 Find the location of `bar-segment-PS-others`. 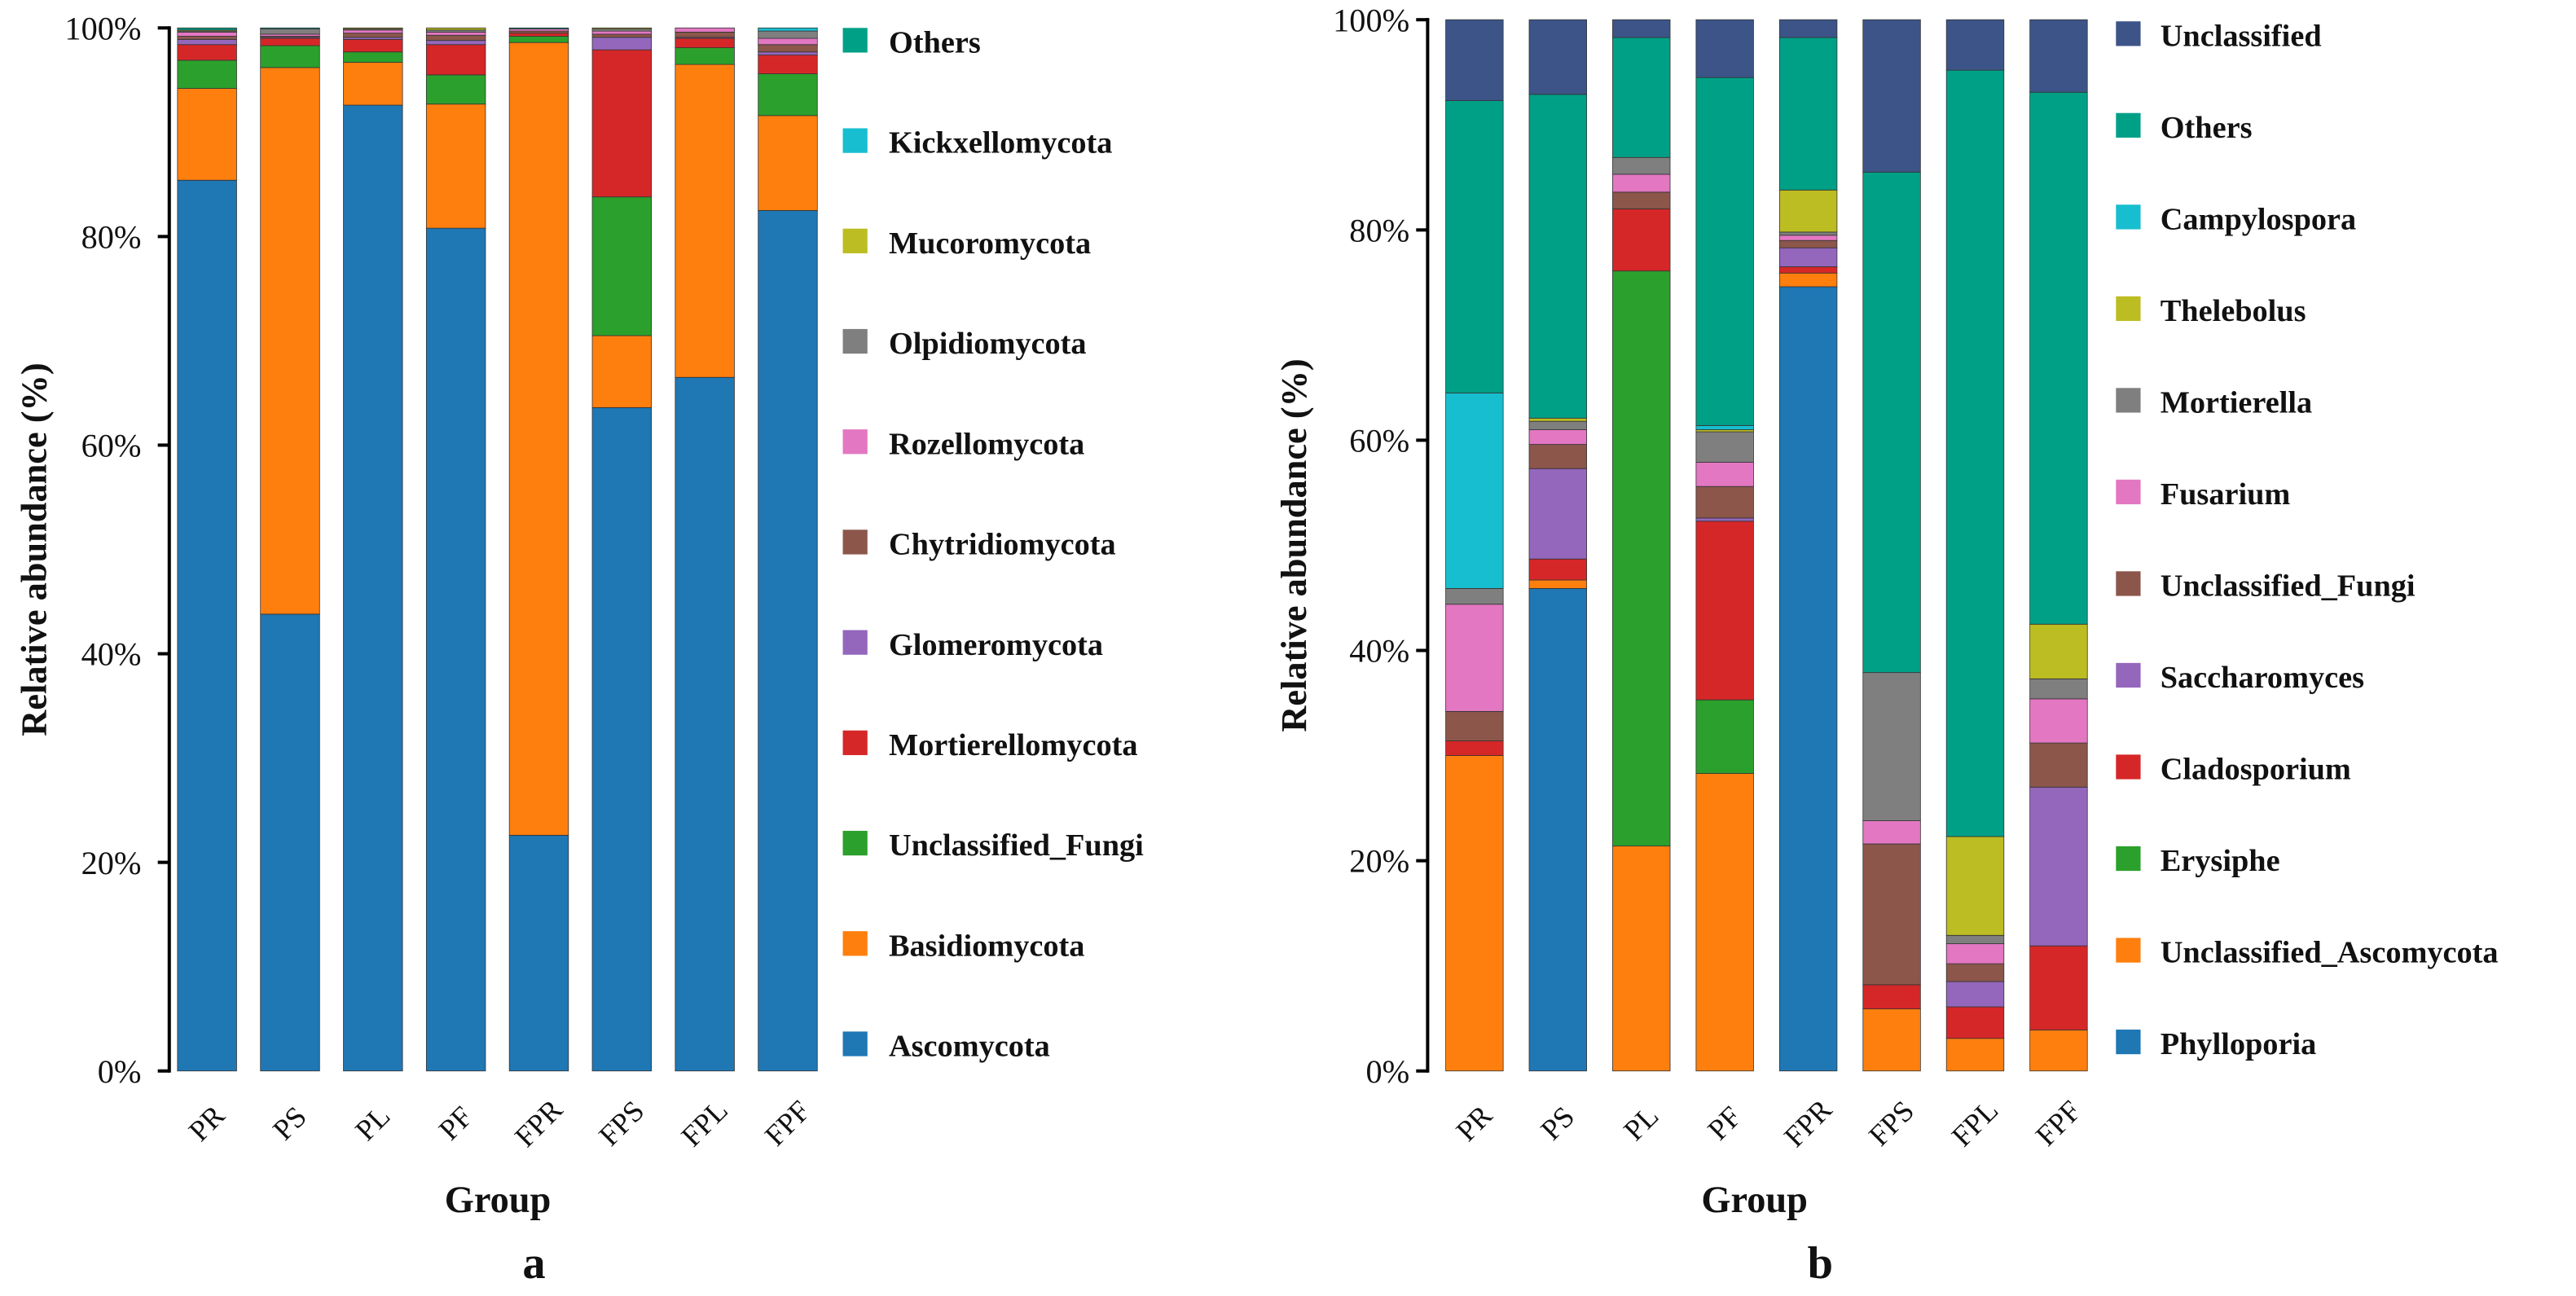

bar-segment-PS-others is located at coordinates (290, 28).